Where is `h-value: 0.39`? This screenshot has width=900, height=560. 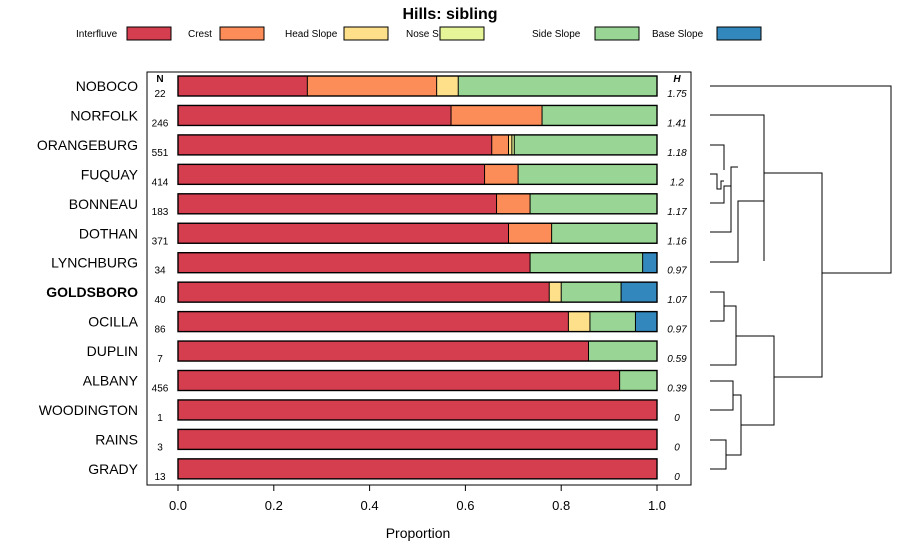
h-value: 0.39 is located at coordinates (677, 389).